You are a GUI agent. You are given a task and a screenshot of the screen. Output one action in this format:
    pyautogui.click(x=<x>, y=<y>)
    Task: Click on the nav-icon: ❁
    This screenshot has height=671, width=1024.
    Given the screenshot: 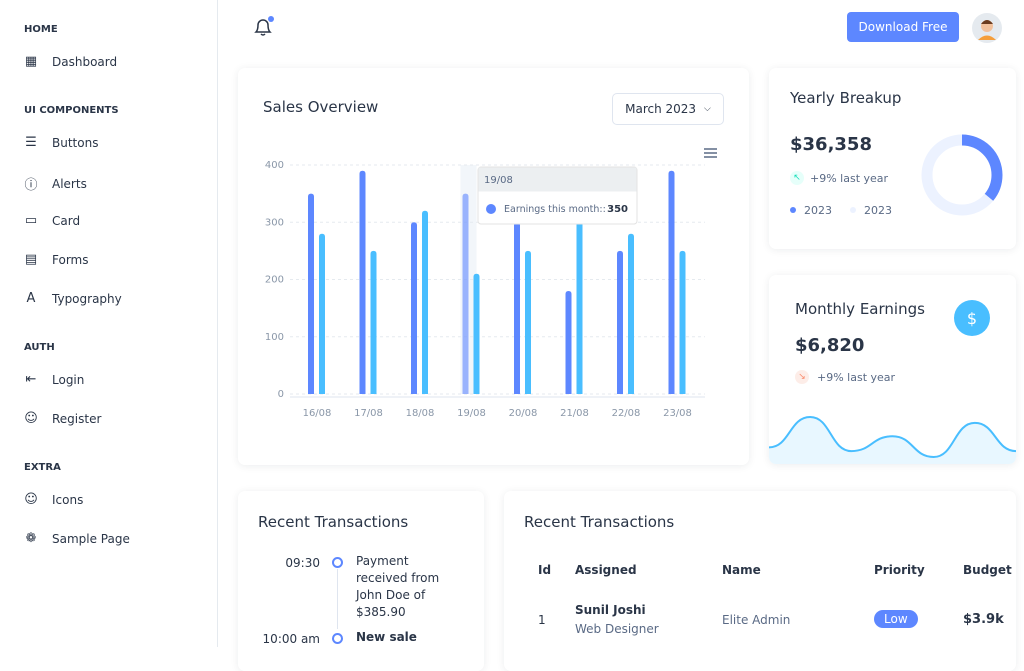 What is the action you would take?
    pyautogui.click(x=31, y=538)
    